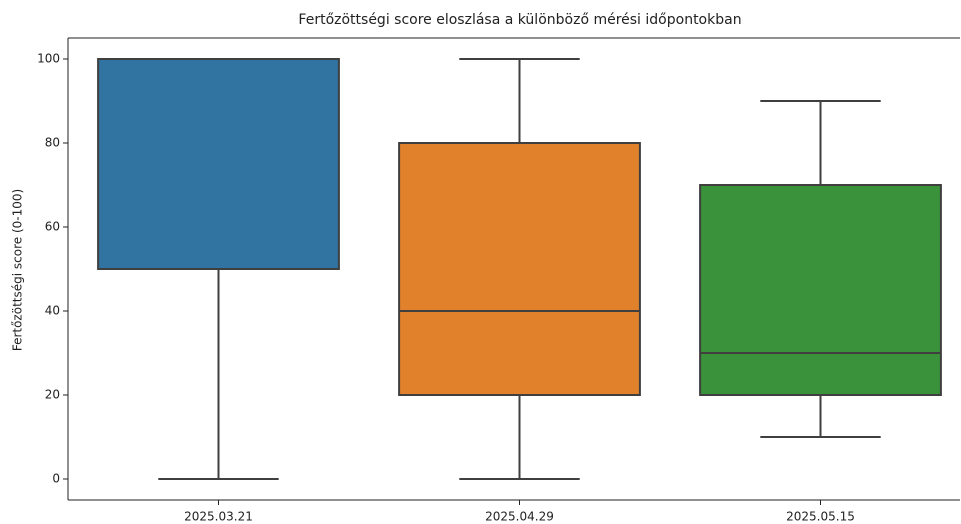  I want to click on y-tick-label: 80, so click(52, 143).